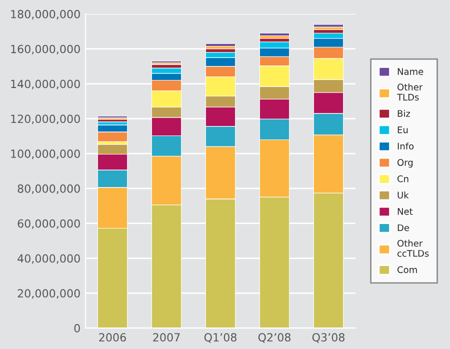 This screenshot has height=349, width=450. Describe the element at coordinates (220, 338) in the screenshot. I see `x-tick-label: Q1’08` at that location.